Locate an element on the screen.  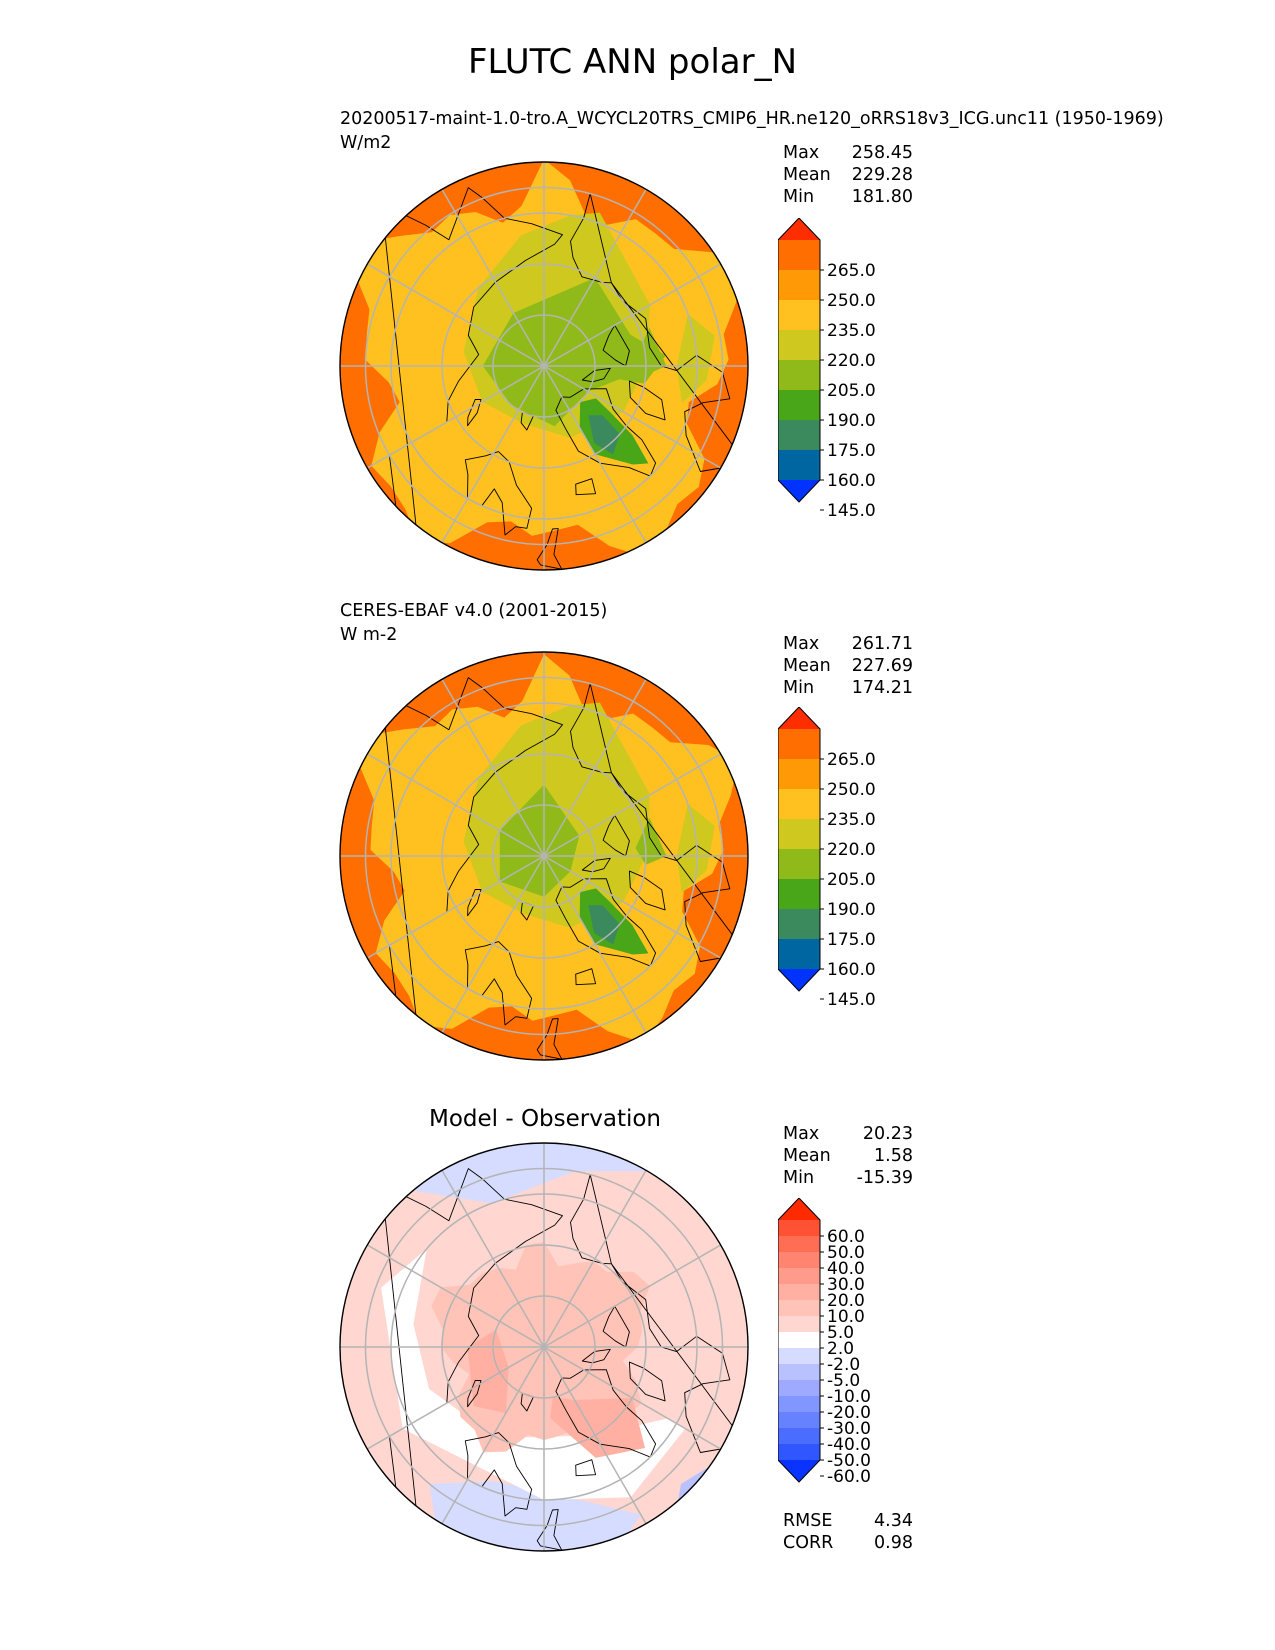
colorbar-tick-label: 145.0 is located at coordinates (851, 509).